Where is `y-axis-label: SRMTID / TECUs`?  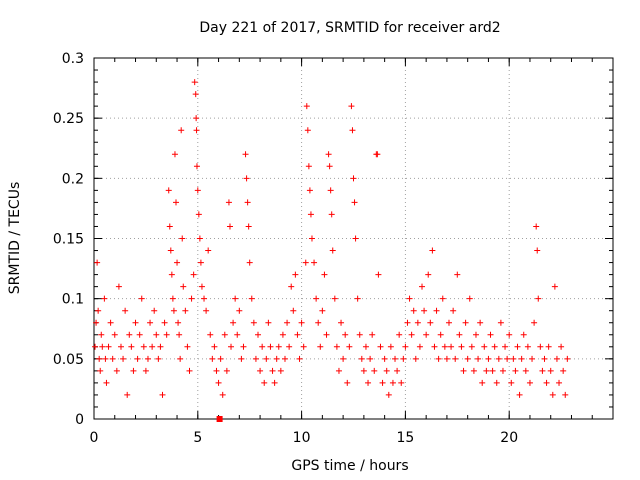 y-axis-label: SRMTID / TECUs is located at coordinates (15, 238).